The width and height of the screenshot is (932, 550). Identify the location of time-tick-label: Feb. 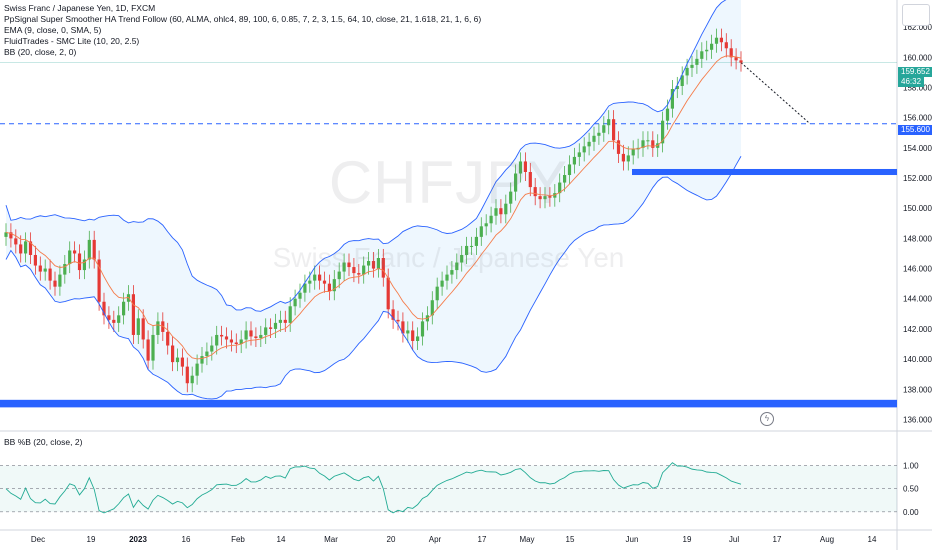
(238, 539).